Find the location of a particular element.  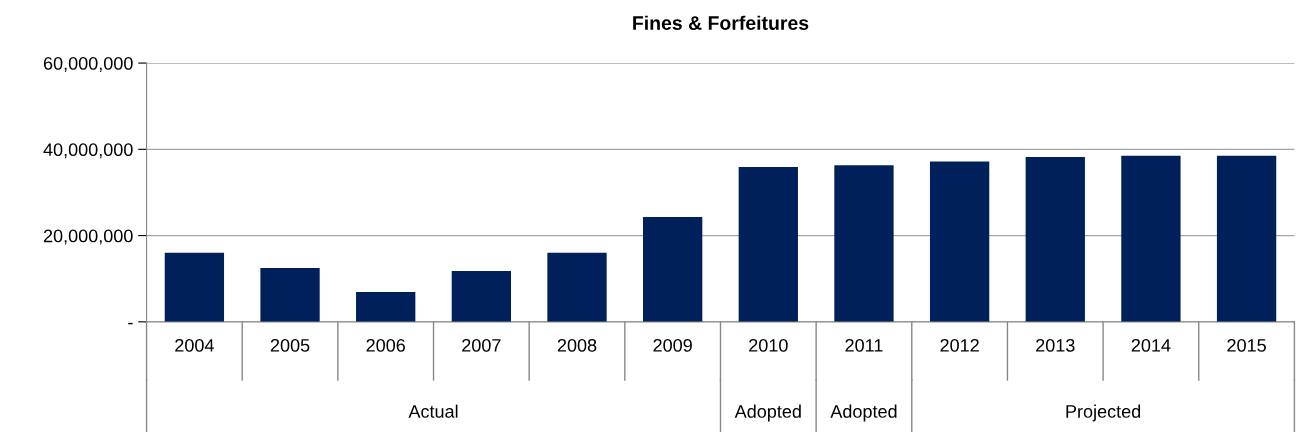

text: Actual is located at coordinates (433, 411).